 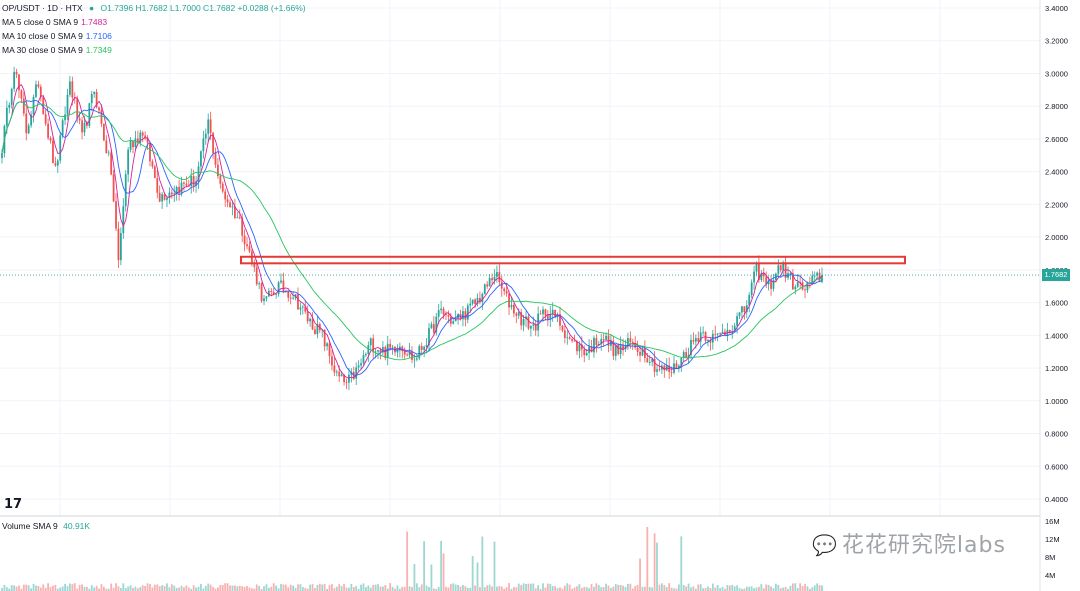 I want to click on ma30-legend: MA 30 close 0 SMA 9 1.7349, so click(x=57, y=50).